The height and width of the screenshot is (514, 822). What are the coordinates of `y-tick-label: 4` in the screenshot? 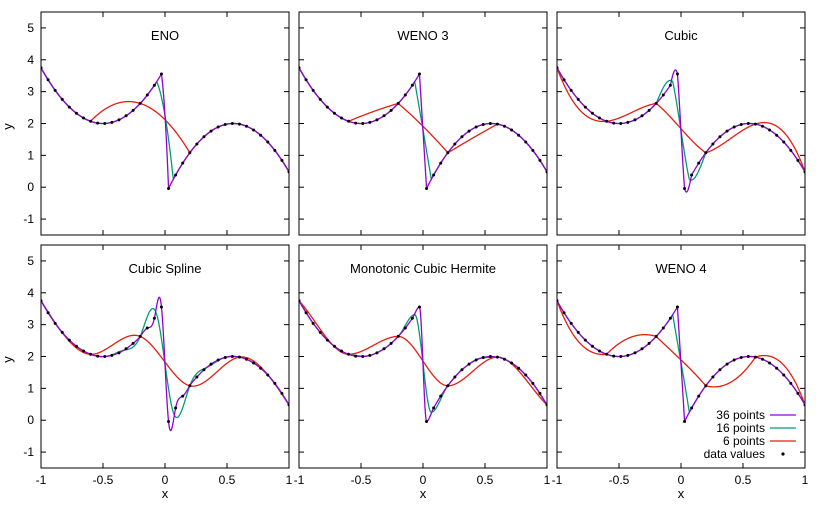 It's located at (30, 293).